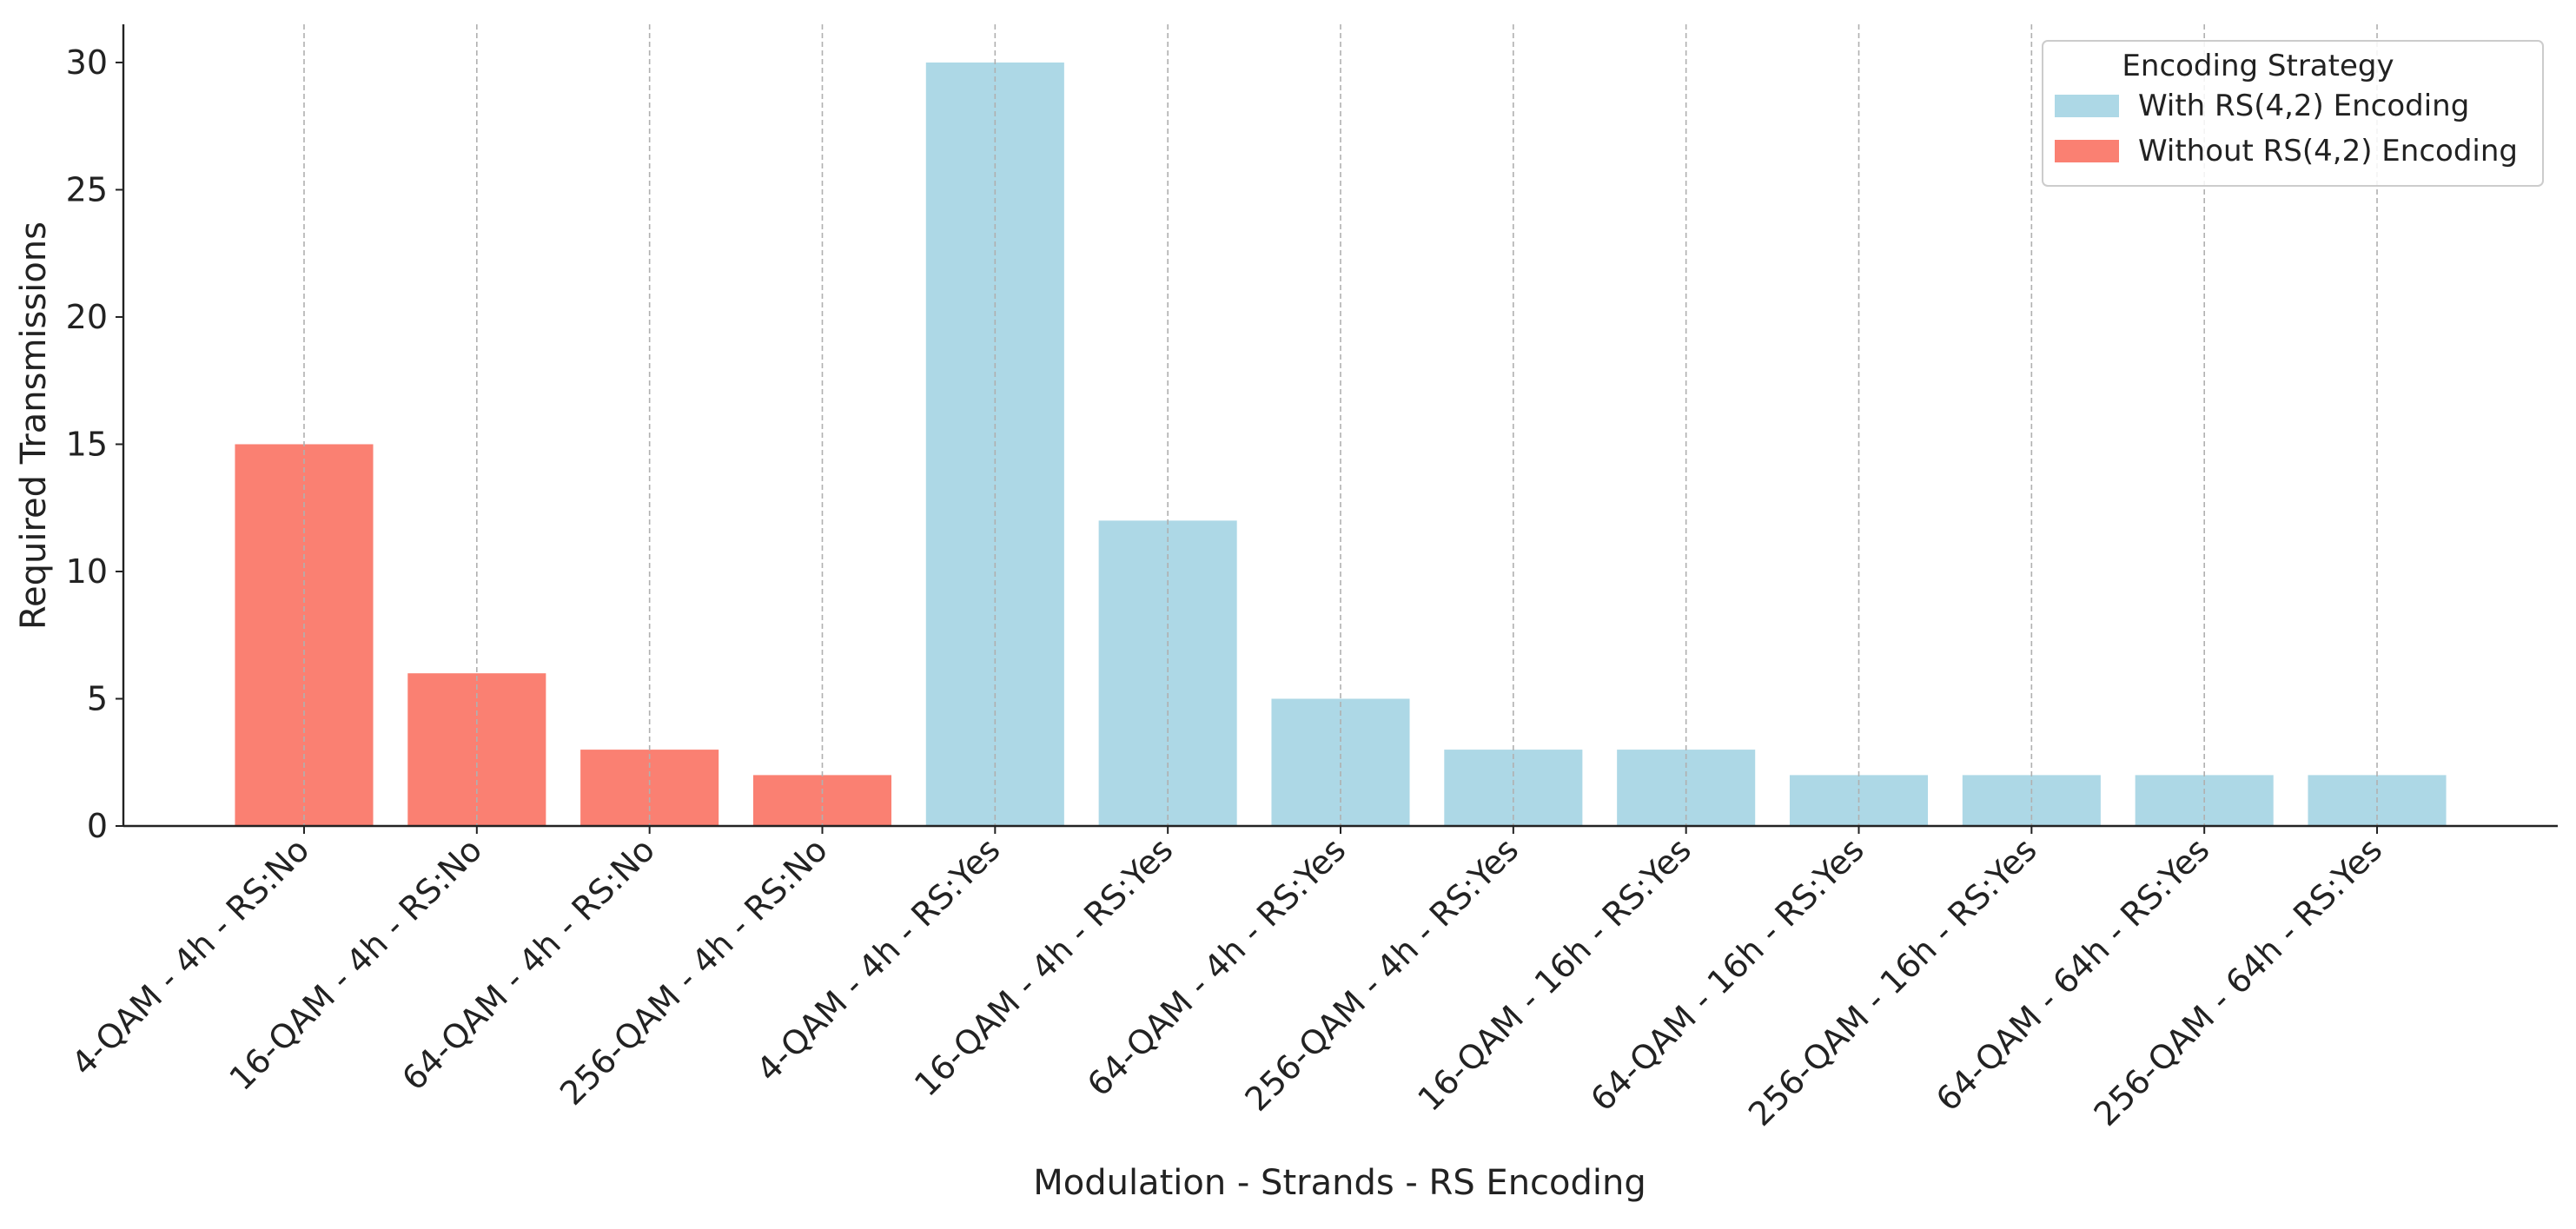  Describe the element at coordinates (87, 63) in the screenshot. I see `y-tick-label: 30` at that location.